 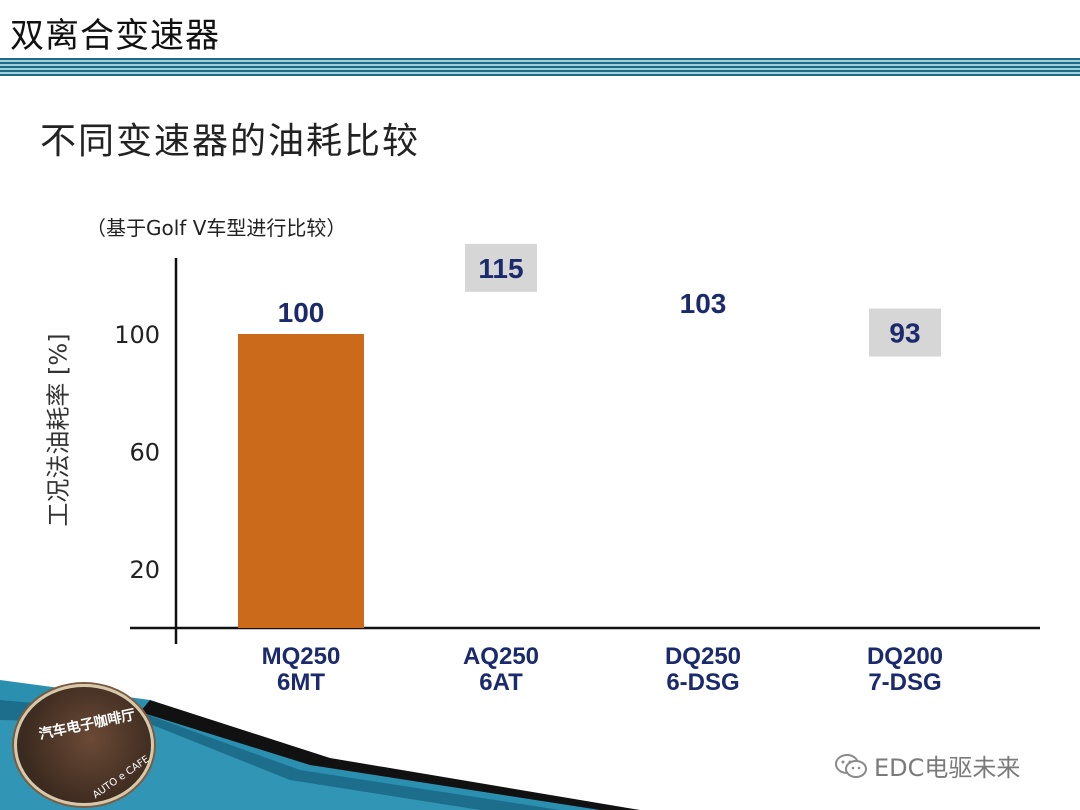 I want to click on bar, so click(x=301, y=481).